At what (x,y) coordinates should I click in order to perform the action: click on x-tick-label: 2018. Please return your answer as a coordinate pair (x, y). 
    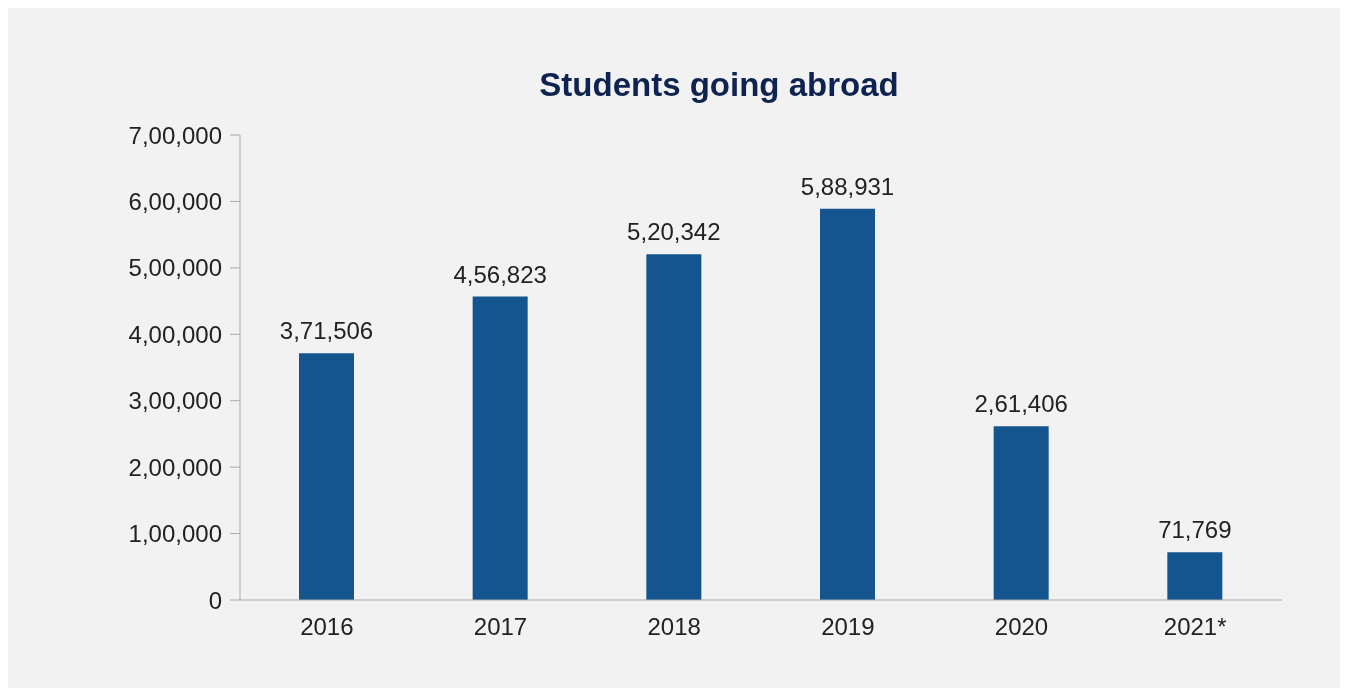
    Looking at the image, I should click on (674, 627).